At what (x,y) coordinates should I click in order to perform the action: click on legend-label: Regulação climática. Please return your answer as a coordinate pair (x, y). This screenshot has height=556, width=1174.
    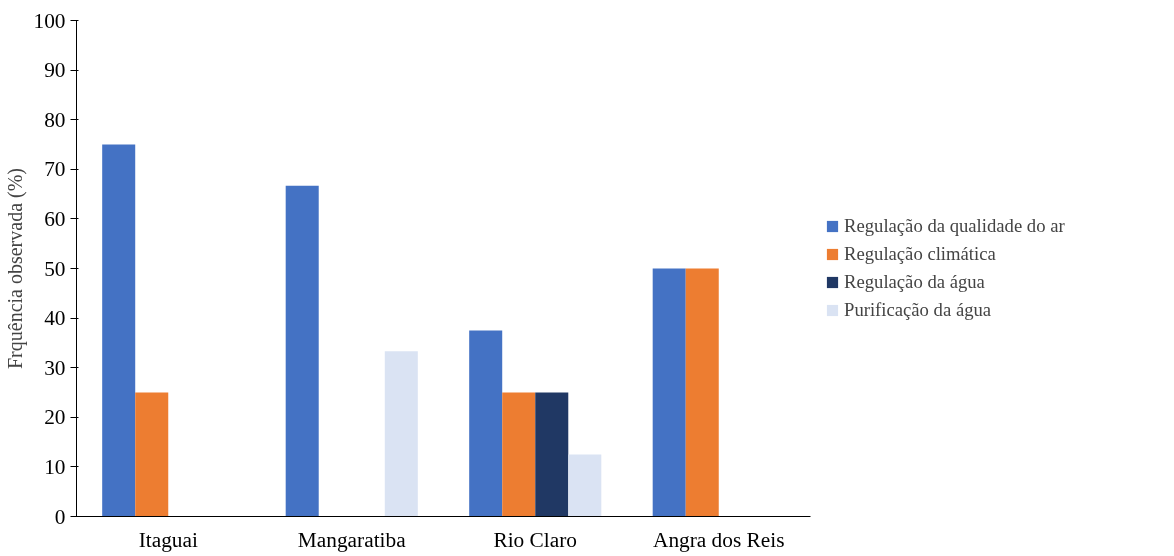
    Looking at the image, I should click on (920, 254).